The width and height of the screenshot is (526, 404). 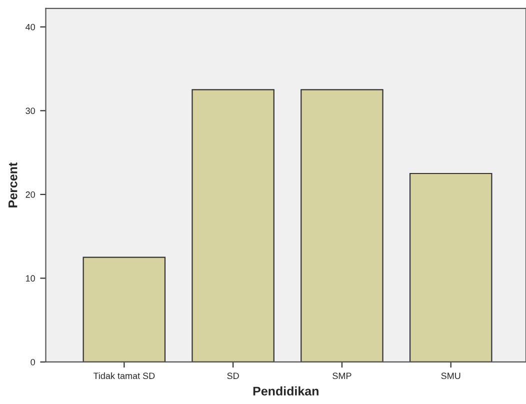 What do you see at coordinates (285, 391) in the screenshot?
I see `x-axis-title: Pendidikan` at bounding box center [285, 391].